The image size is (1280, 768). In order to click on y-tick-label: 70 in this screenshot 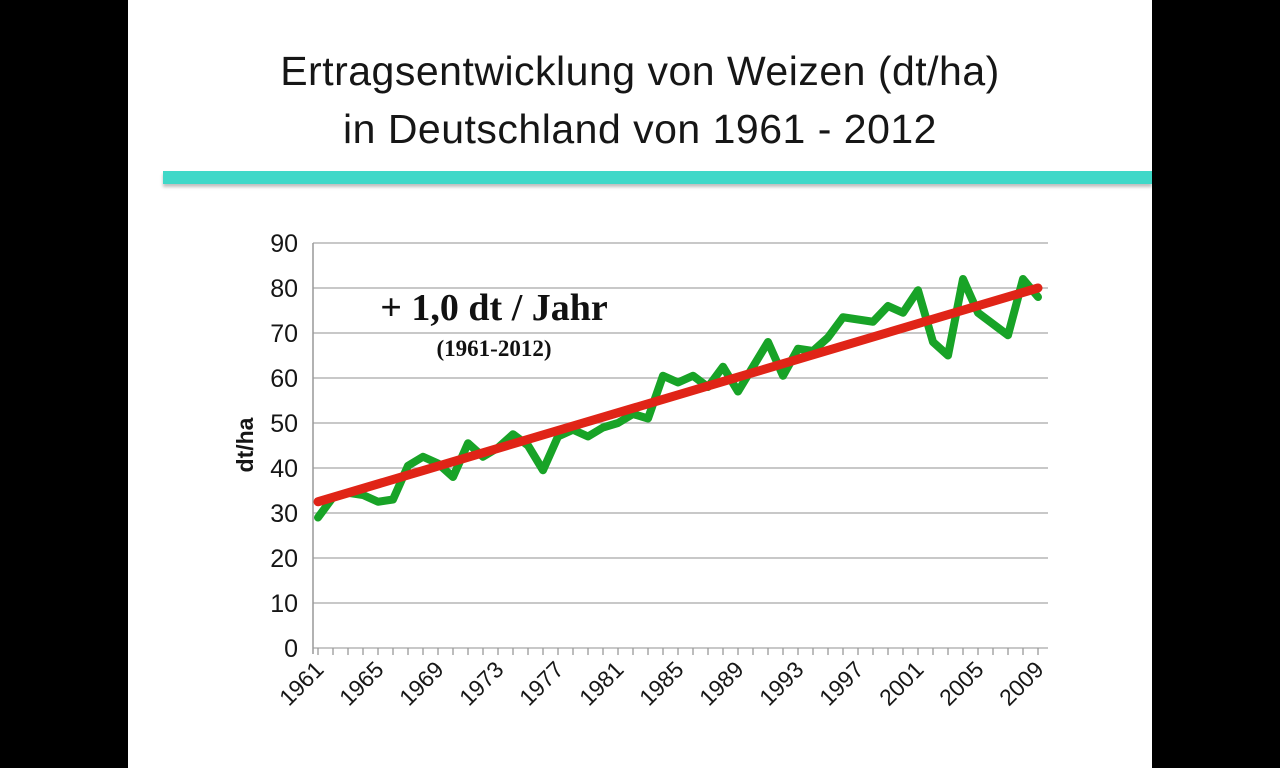, I will do `click(284, 334)`.